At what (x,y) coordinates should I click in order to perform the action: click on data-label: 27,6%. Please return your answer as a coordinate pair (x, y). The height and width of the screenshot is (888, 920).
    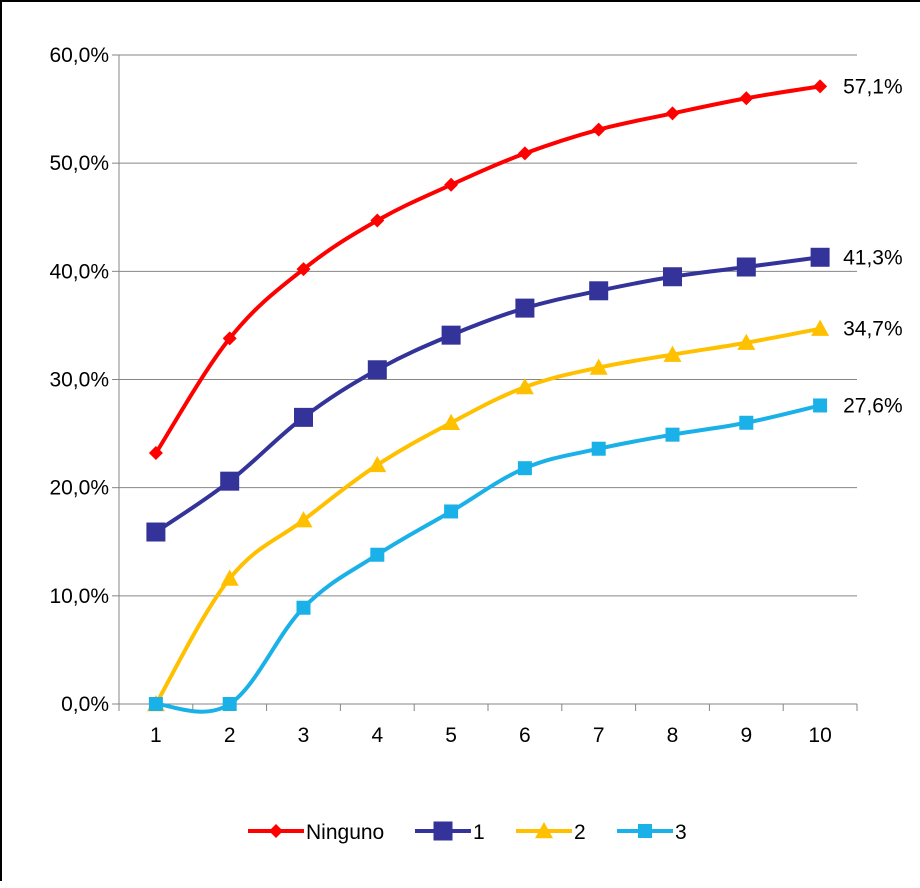
    Looking at the image, I should click on (873, 405).